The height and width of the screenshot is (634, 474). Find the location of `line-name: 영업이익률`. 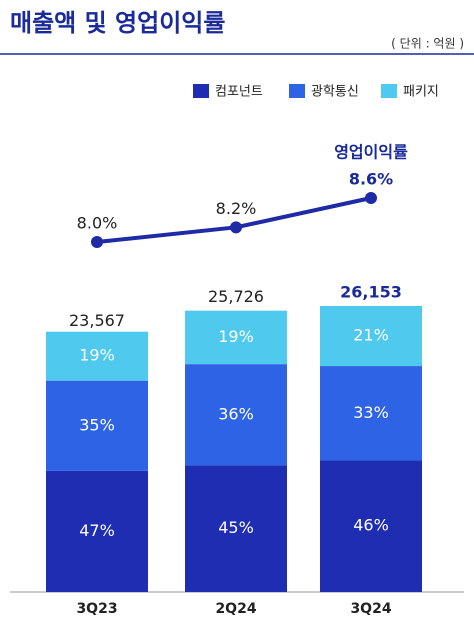

line-name: 영업이익률 is located at coordinates (371, 152).